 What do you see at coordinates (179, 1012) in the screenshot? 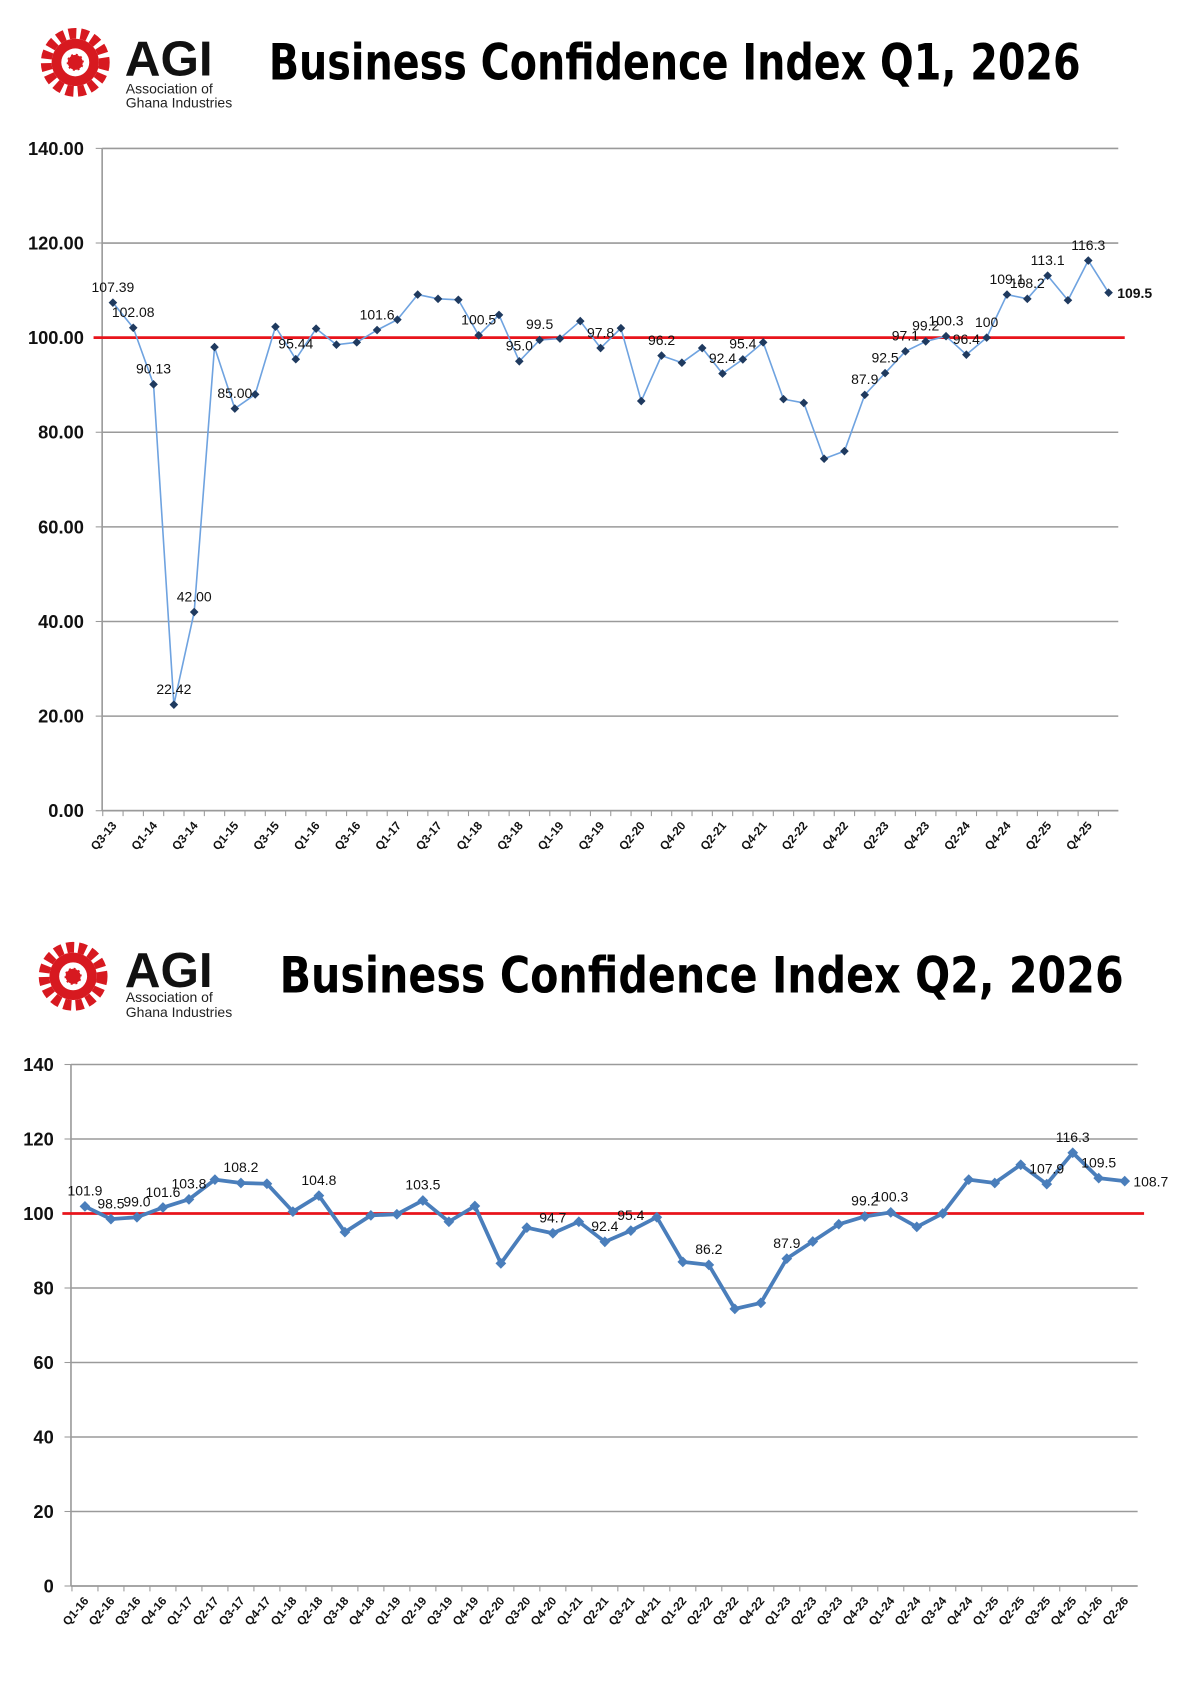
I see `logo-line: Ghana Industries` at bounding box center [179, 1012].